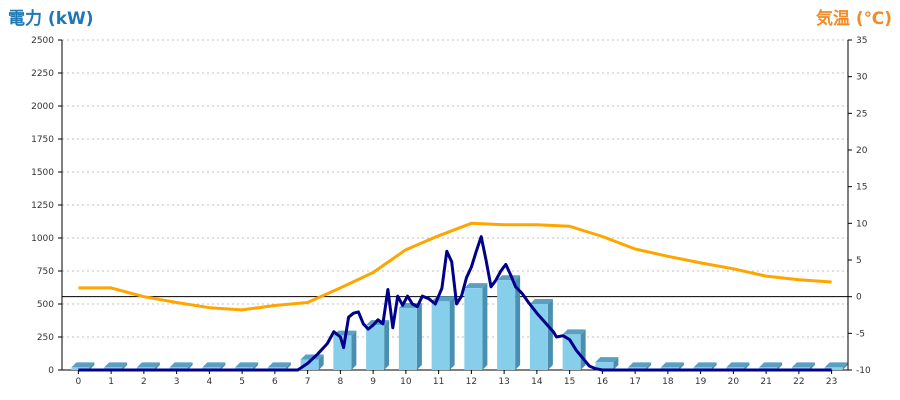 The image size is (900, 400). What do you see at coordinates (51, 19) in the screenshot?
I see `left-axis-title: 電力 (kW)` at bounding box center [51, 19].